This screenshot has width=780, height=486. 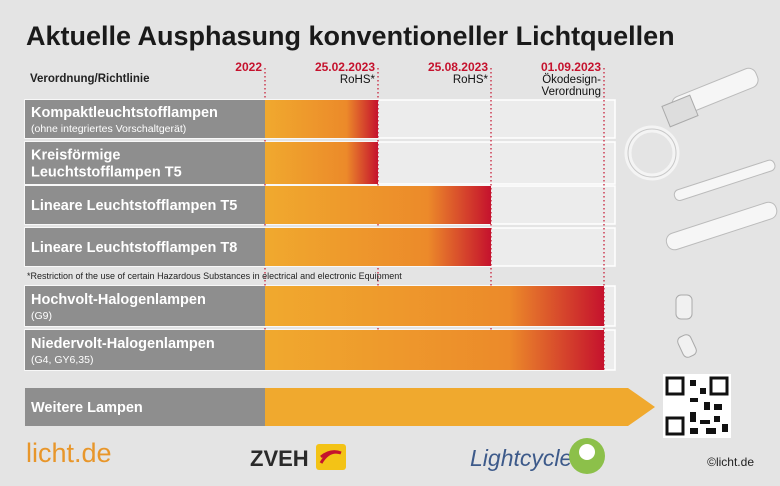 I want to click on row-subtitle: (G9), so click(x=41, y=316).